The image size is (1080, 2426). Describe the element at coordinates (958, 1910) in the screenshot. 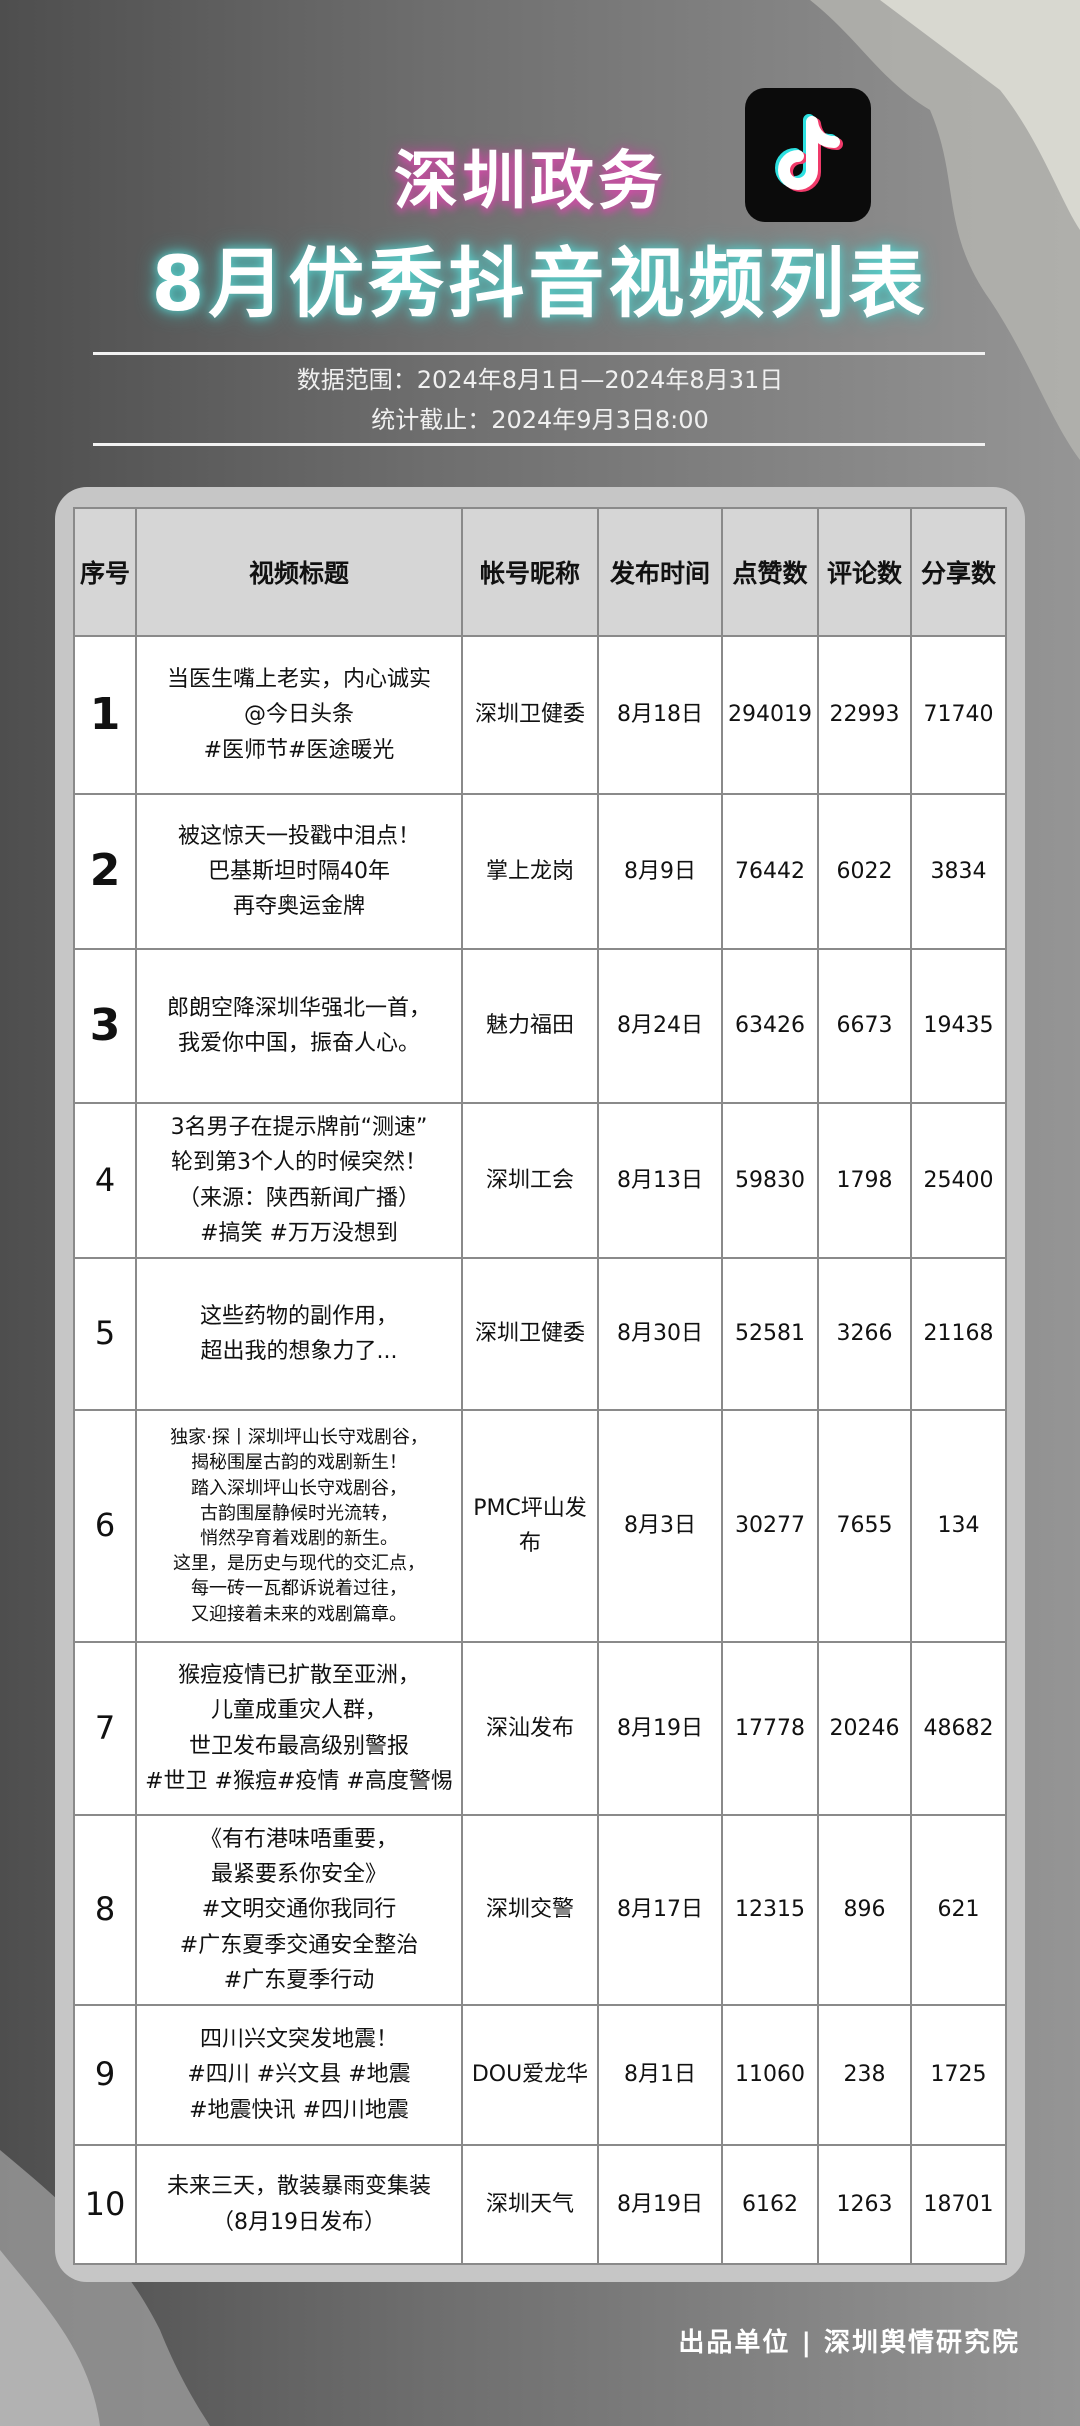

I see `share-count: 621` at that location.